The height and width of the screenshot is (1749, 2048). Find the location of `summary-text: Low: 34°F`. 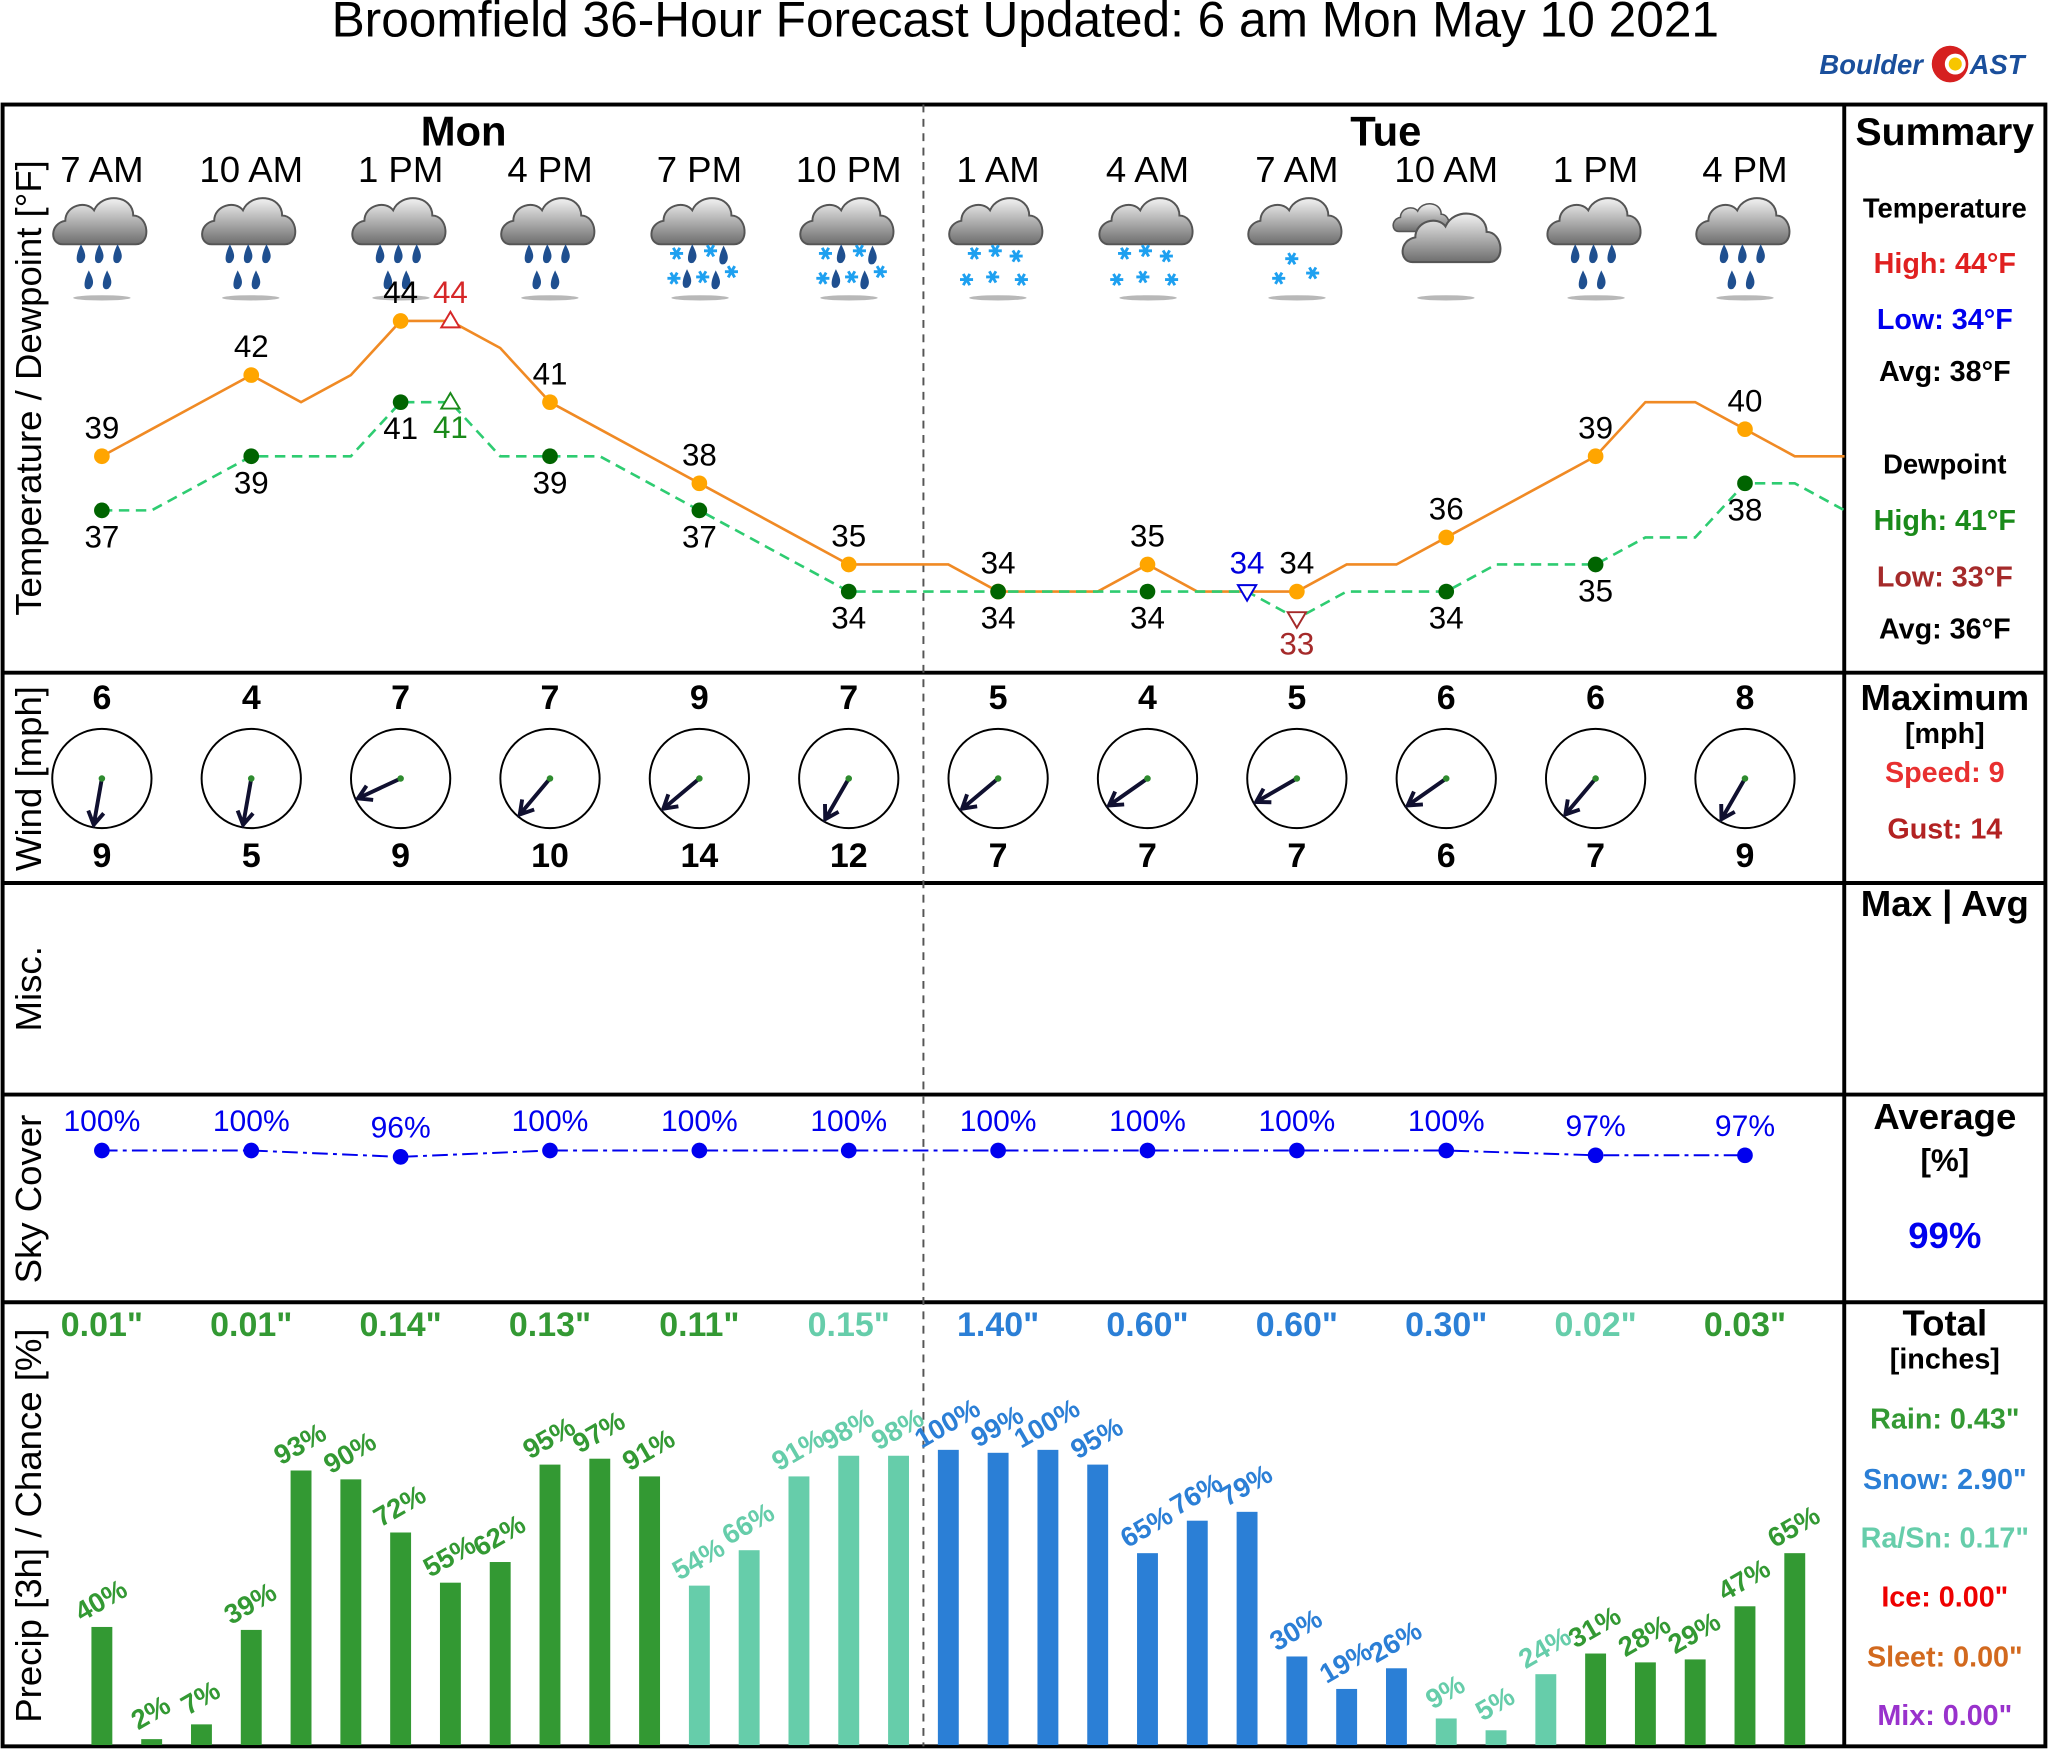

summary-text: Low: 34°F is located at coordinates (1945, 320).